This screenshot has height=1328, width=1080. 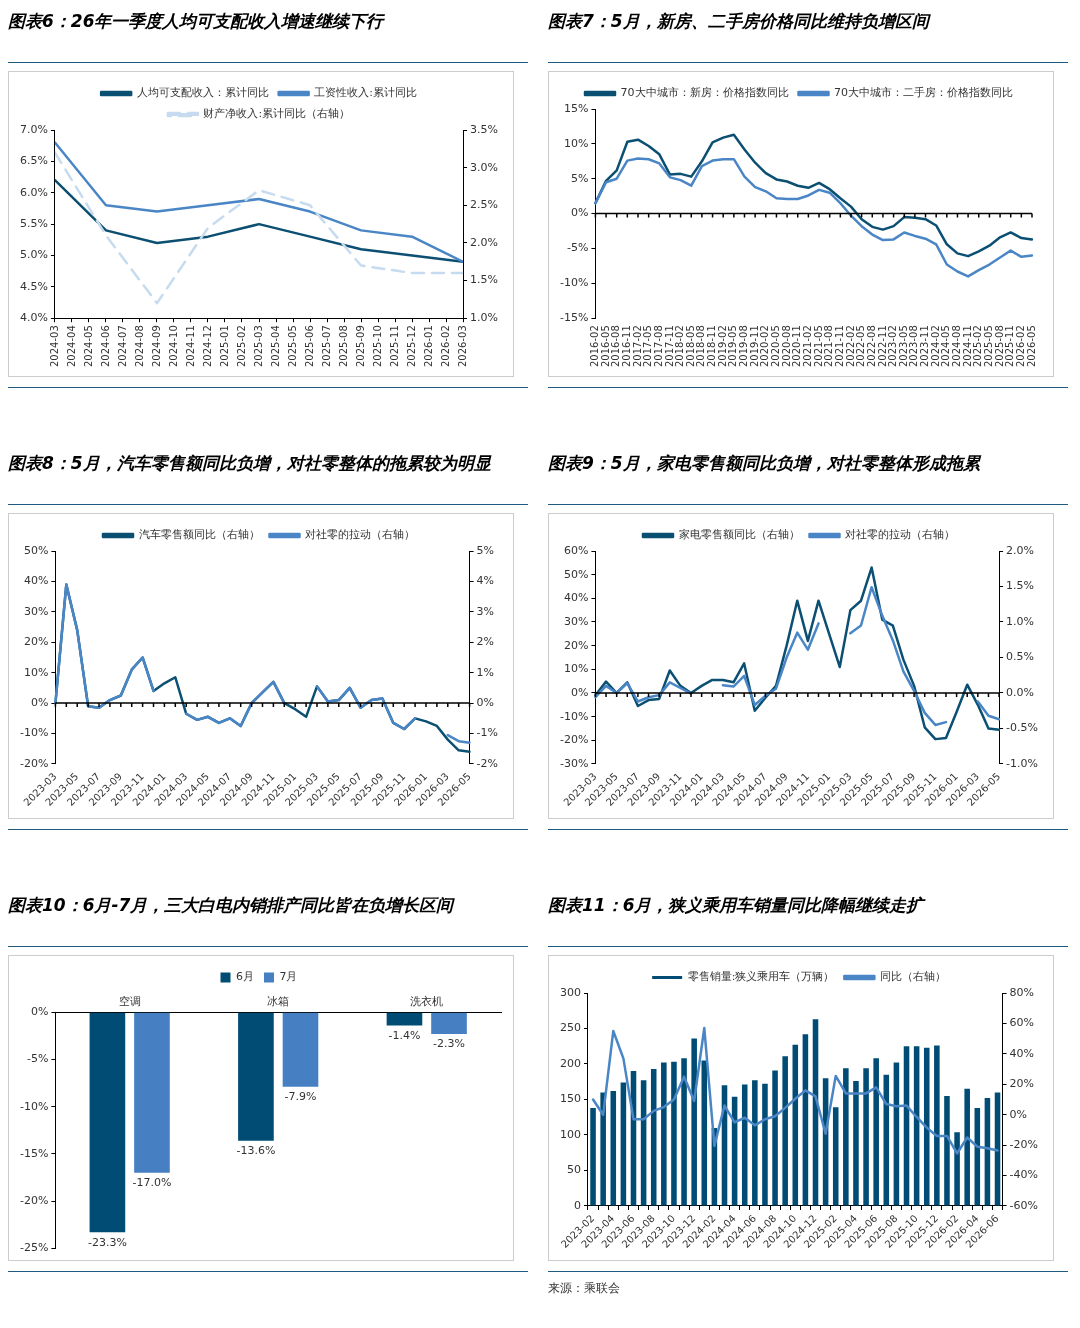 What do you see at coordinates (258, 346) in the screenshot?
I see `x-tick-label: 2025-03` at bounding box center [258, 346].